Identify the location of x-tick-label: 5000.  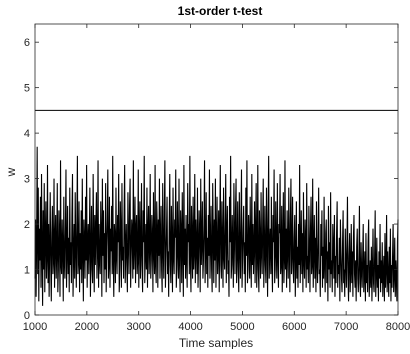
(242, 327).